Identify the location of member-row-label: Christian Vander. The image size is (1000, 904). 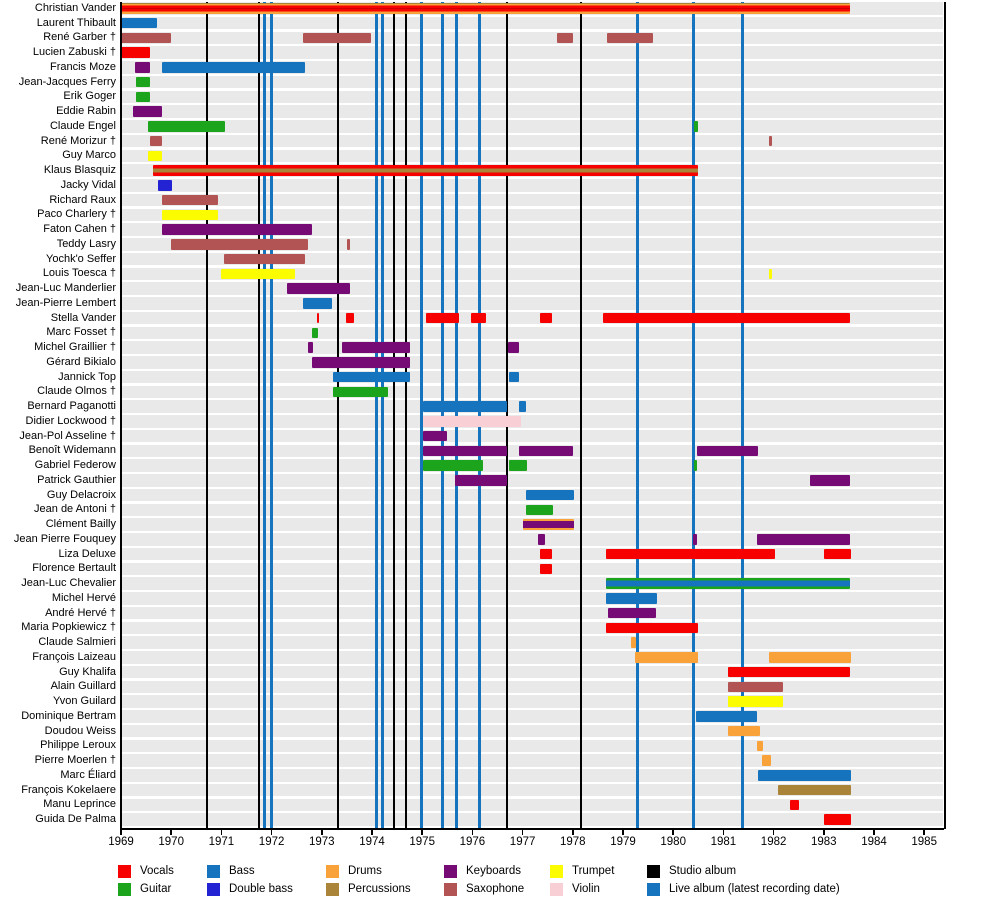
(75, 7).